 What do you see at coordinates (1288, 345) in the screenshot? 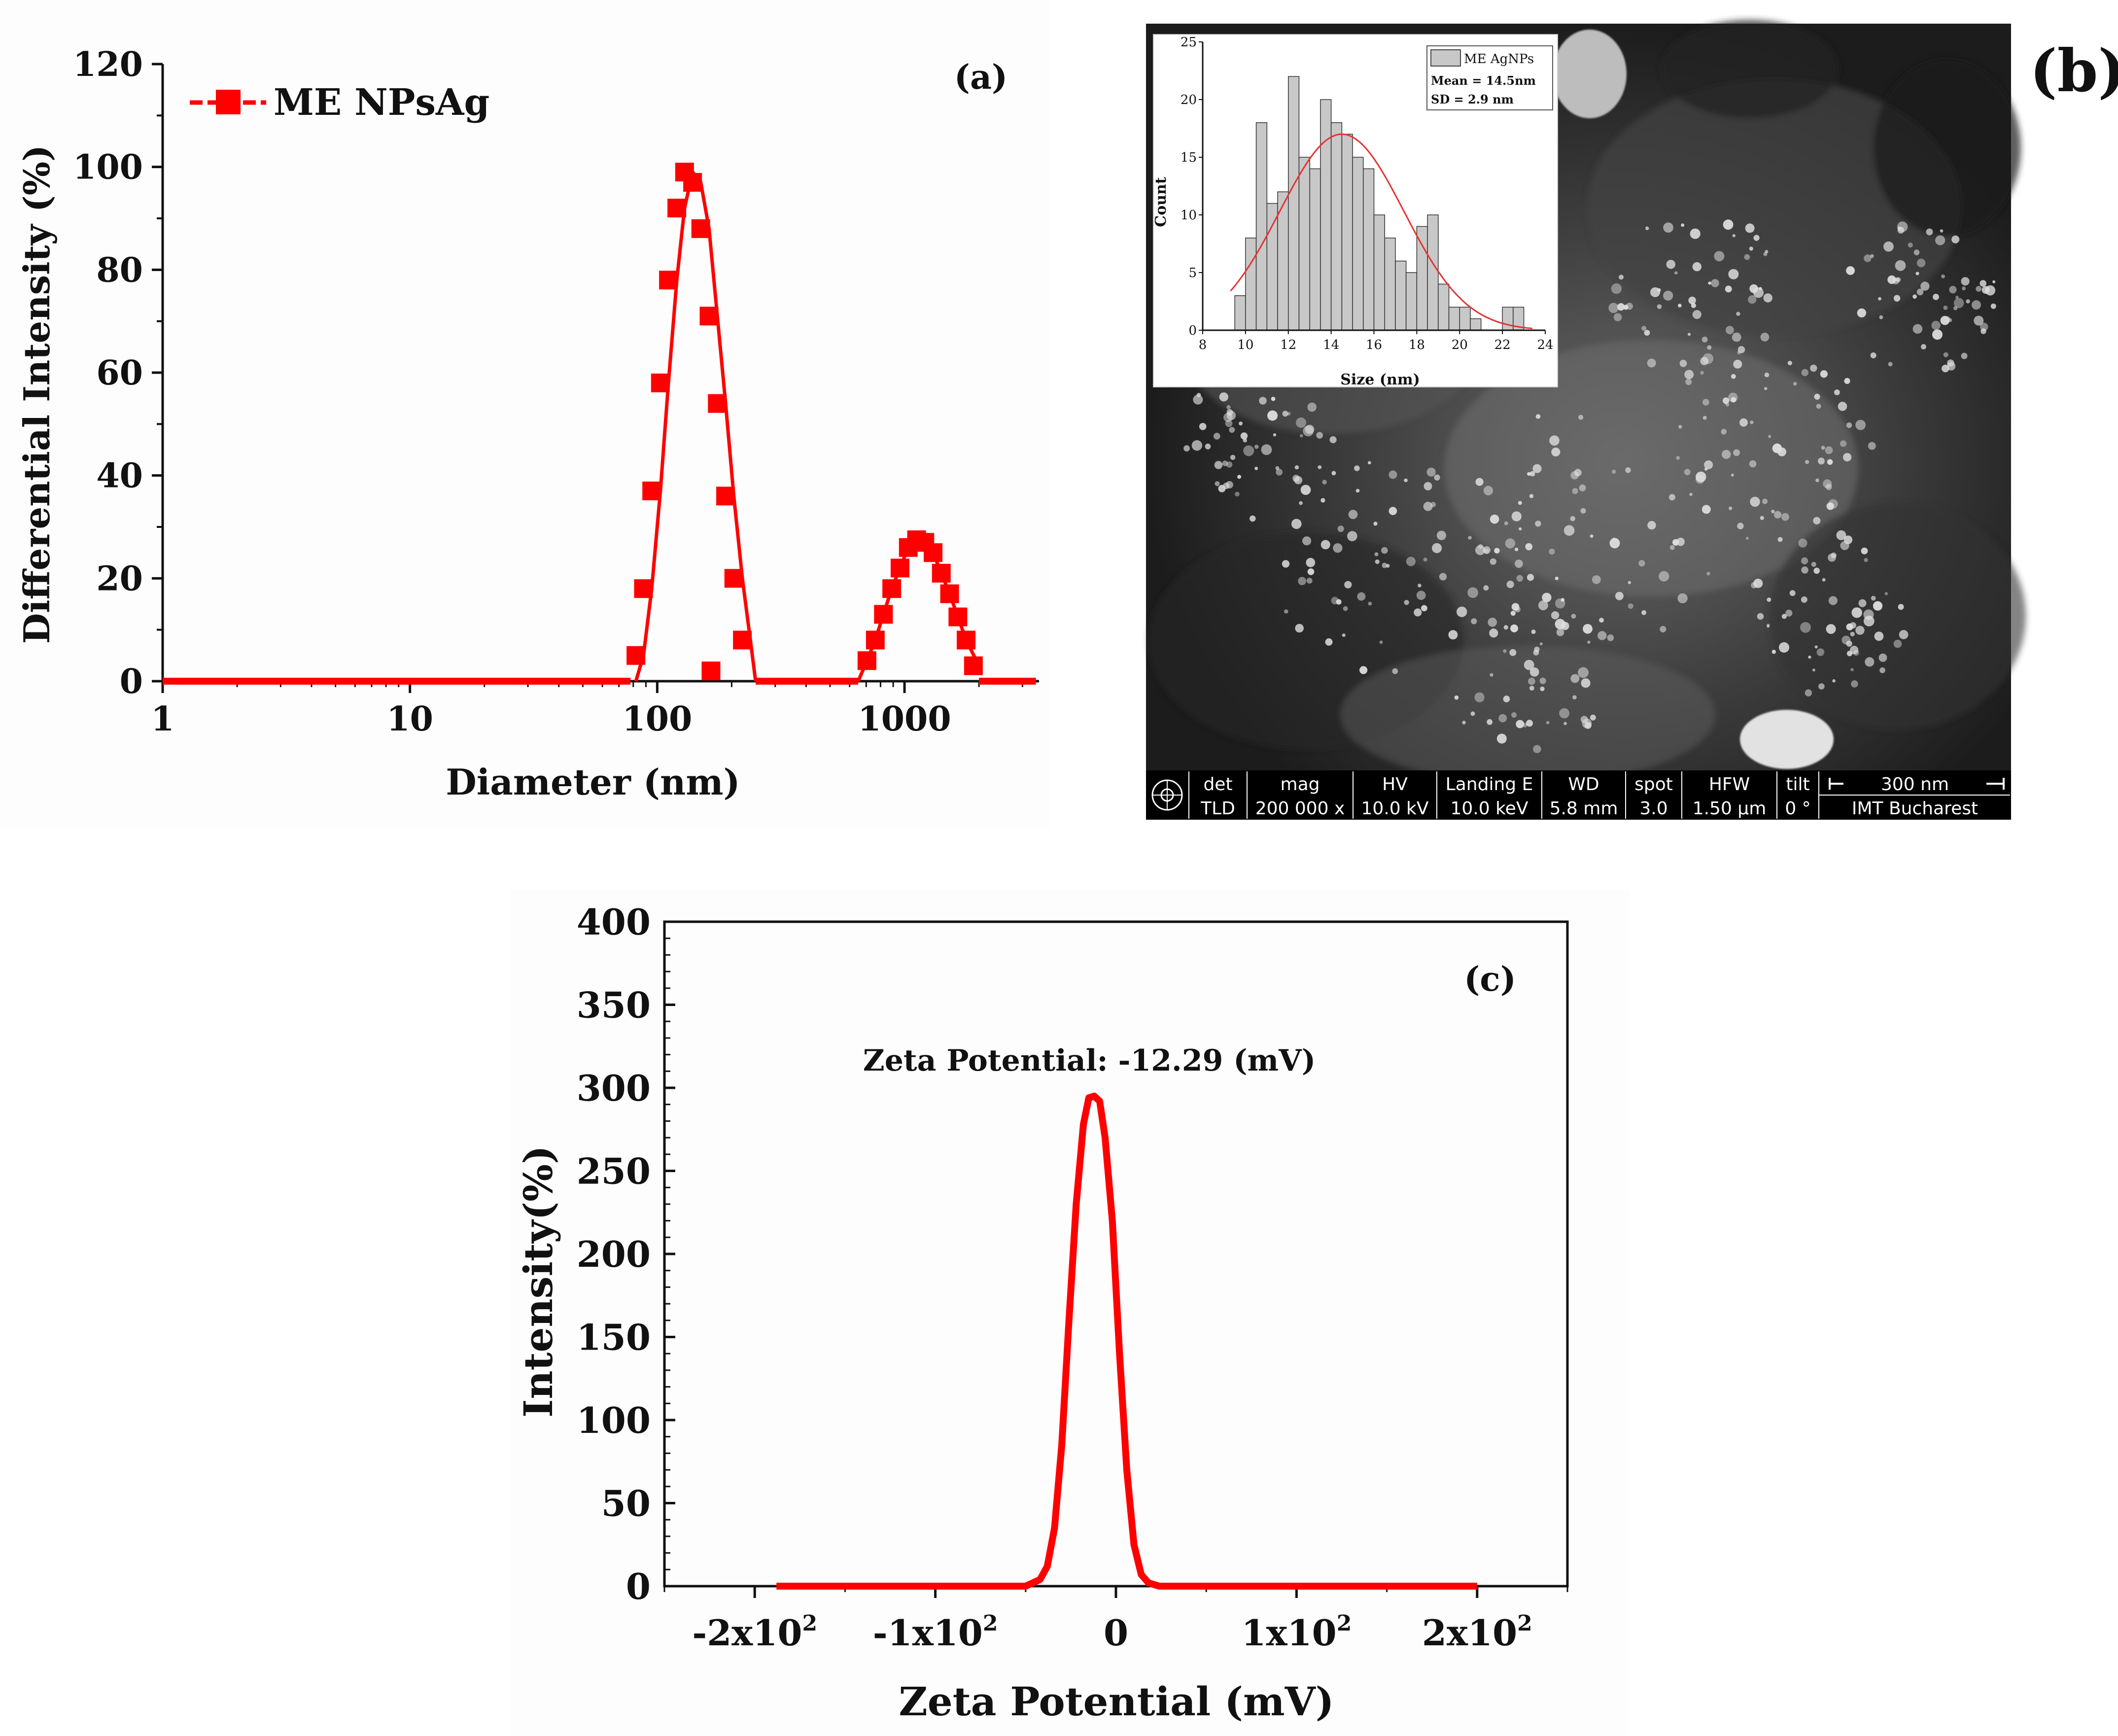
I see `inset-x-tick-label: 12` at bounding box center [1288, 345].